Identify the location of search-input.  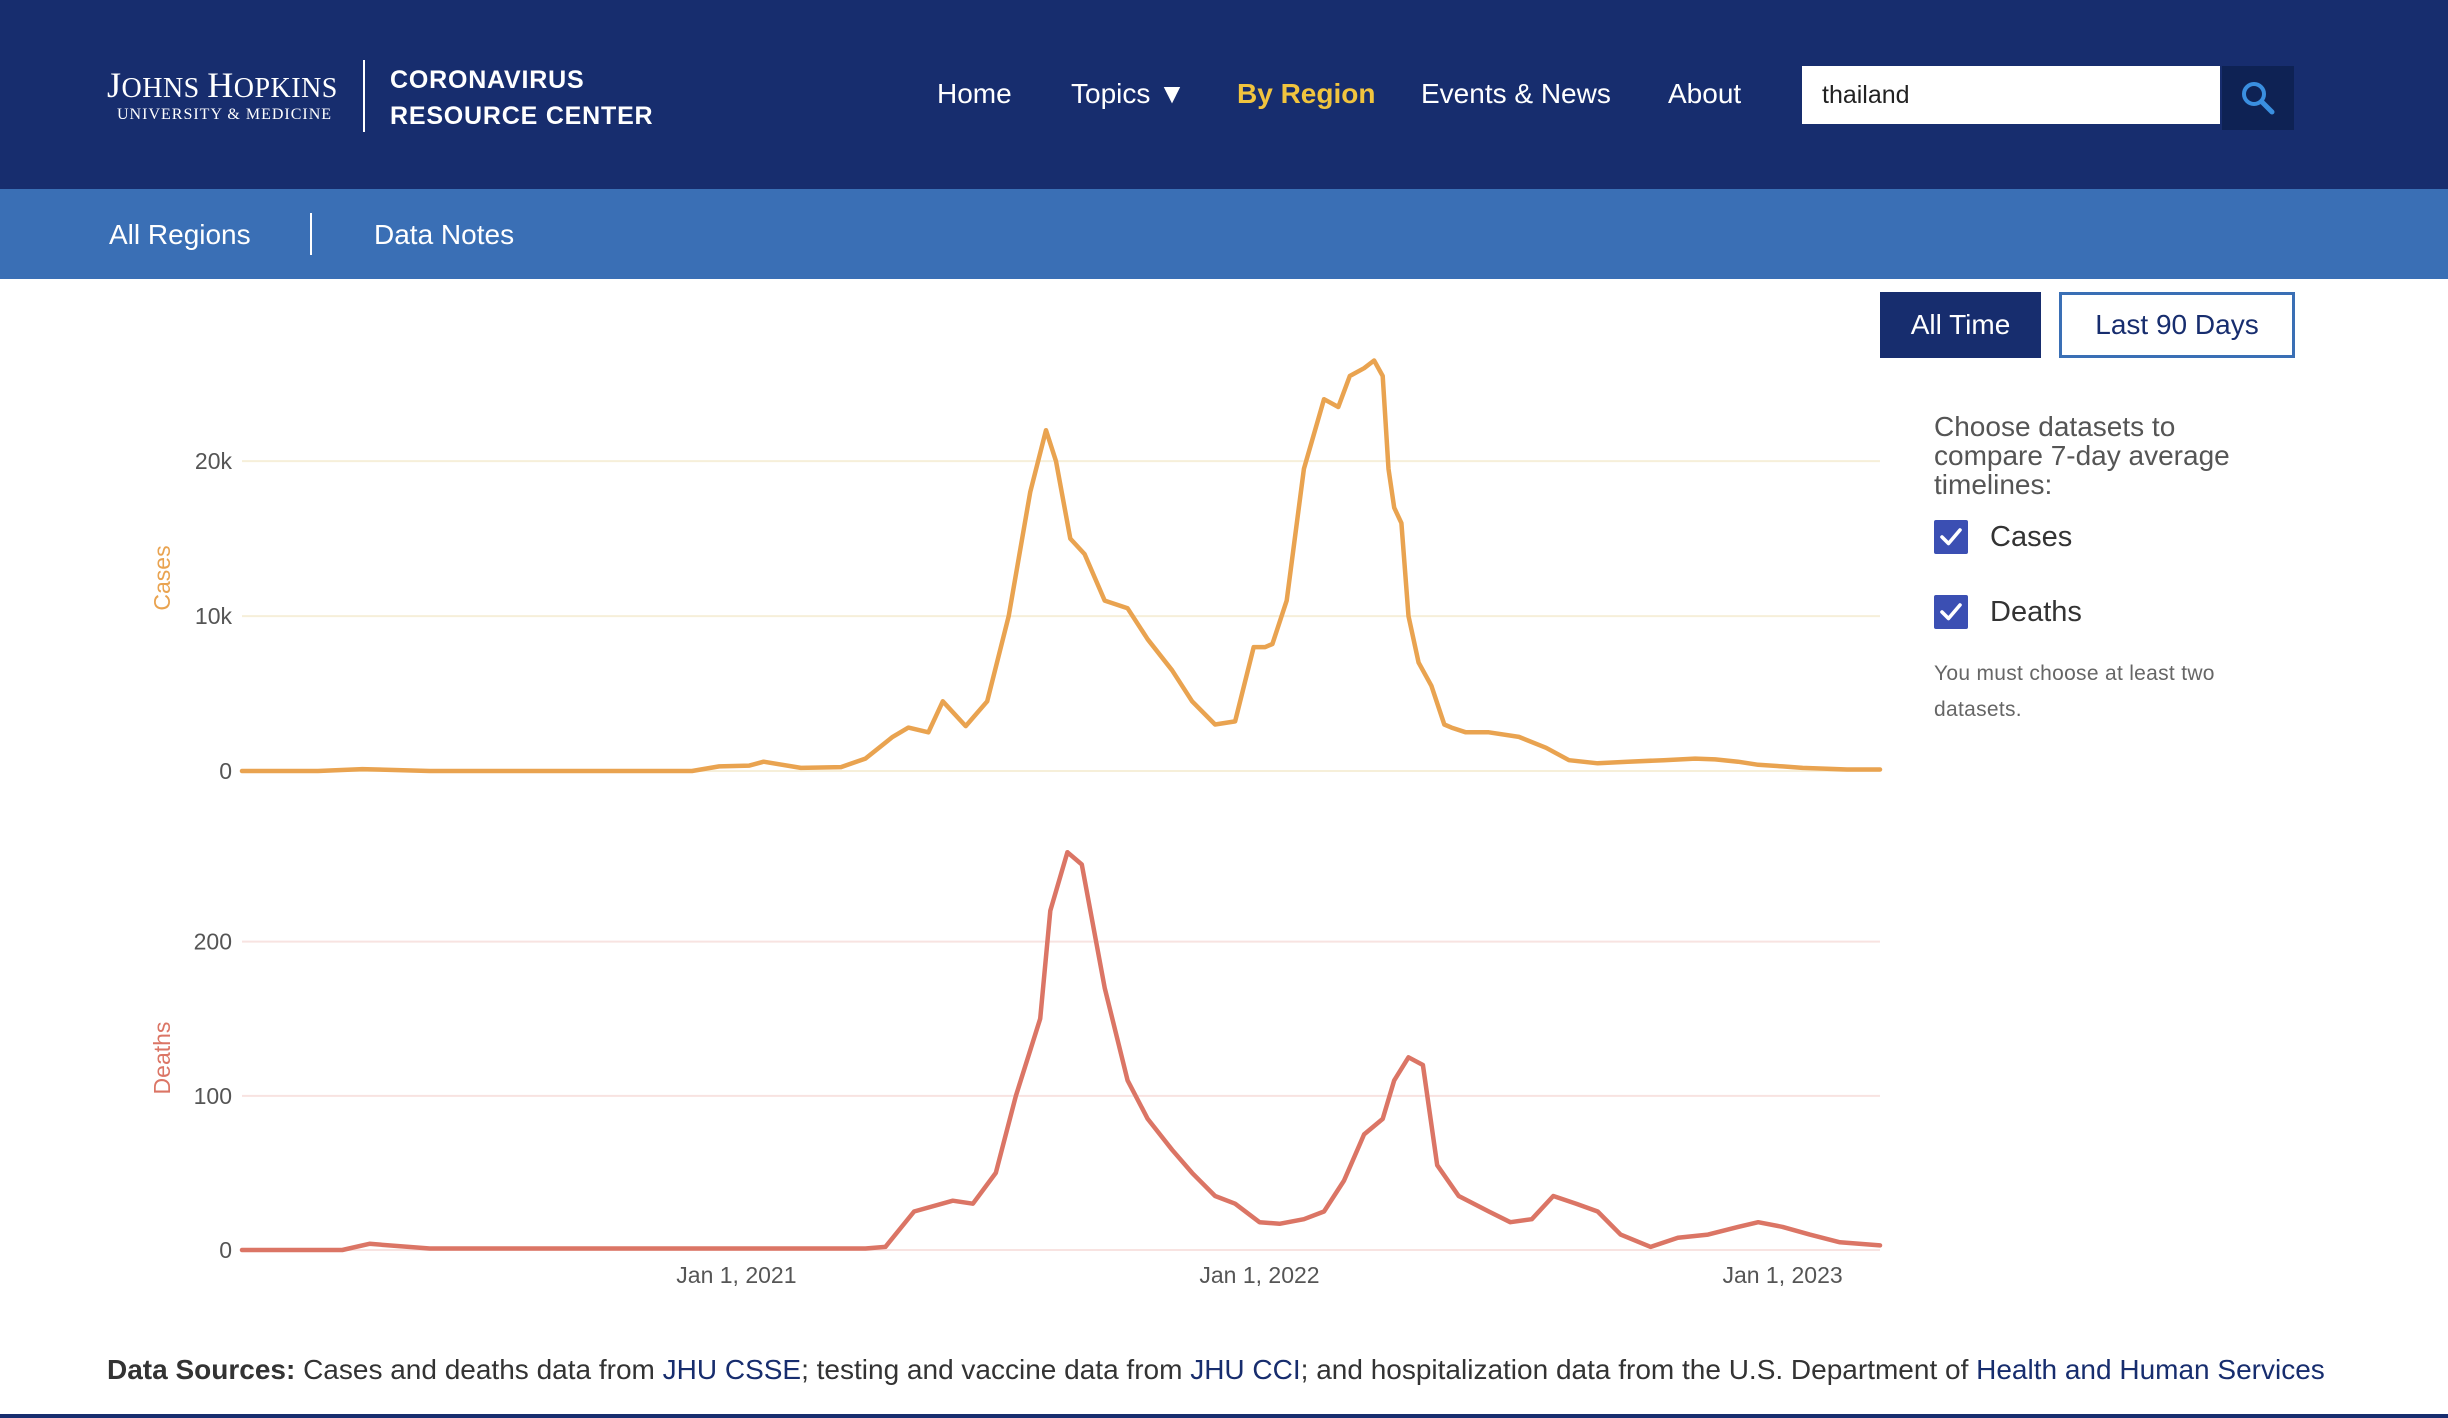
(2011, 95).